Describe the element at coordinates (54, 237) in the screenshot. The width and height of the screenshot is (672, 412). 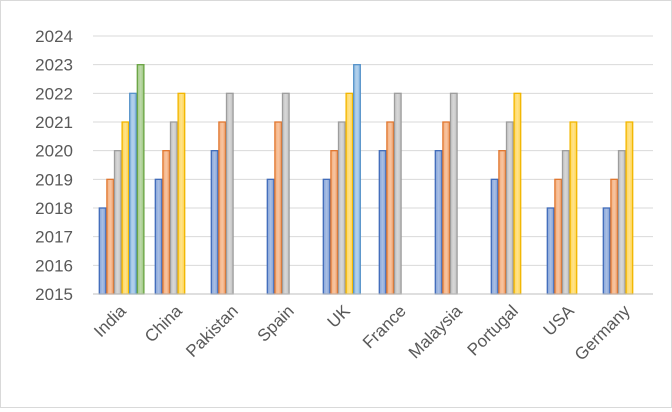
I see `y-tick-label-2017: 2017` at that location.